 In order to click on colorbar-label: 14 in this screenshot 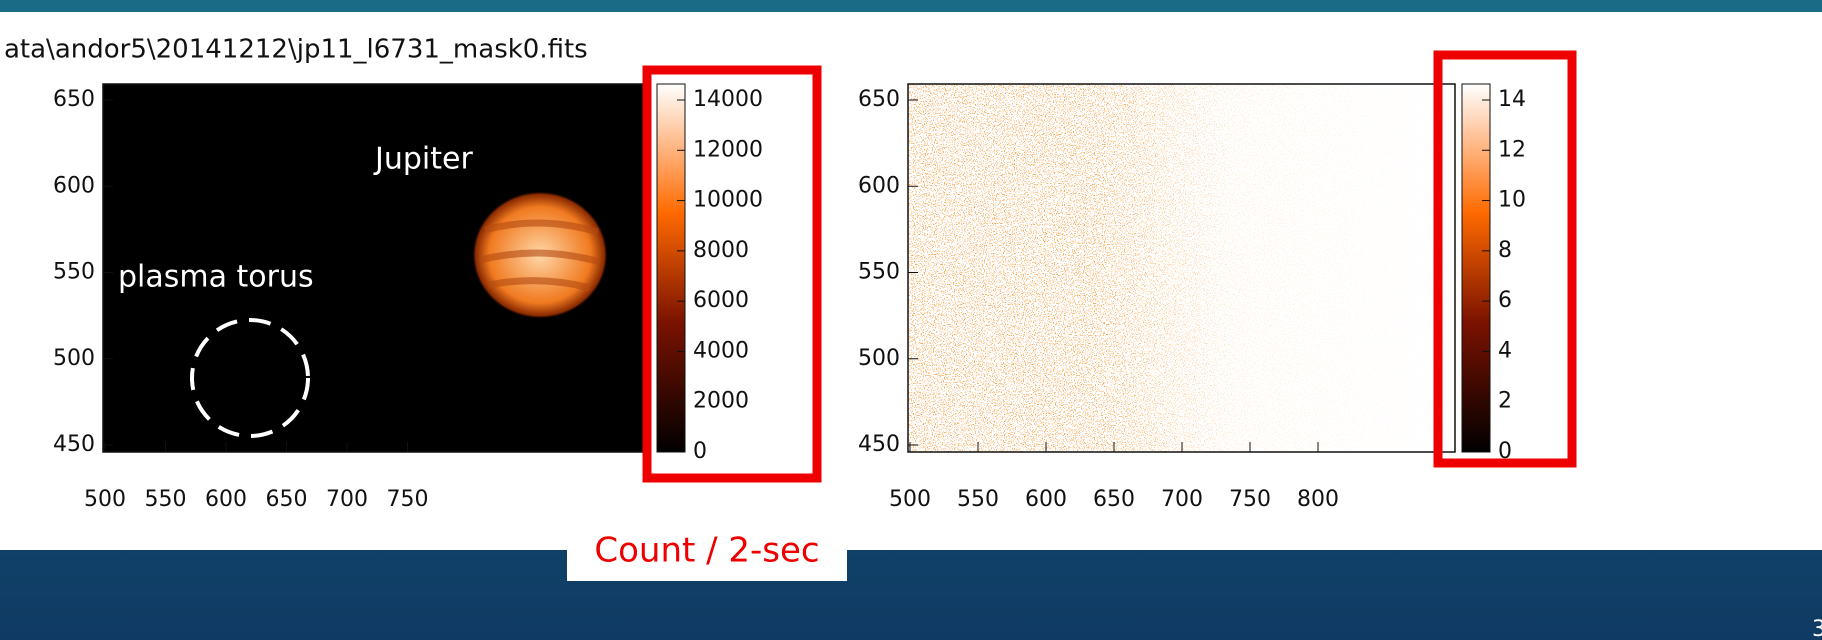, I will do `click(1512, 99)`.